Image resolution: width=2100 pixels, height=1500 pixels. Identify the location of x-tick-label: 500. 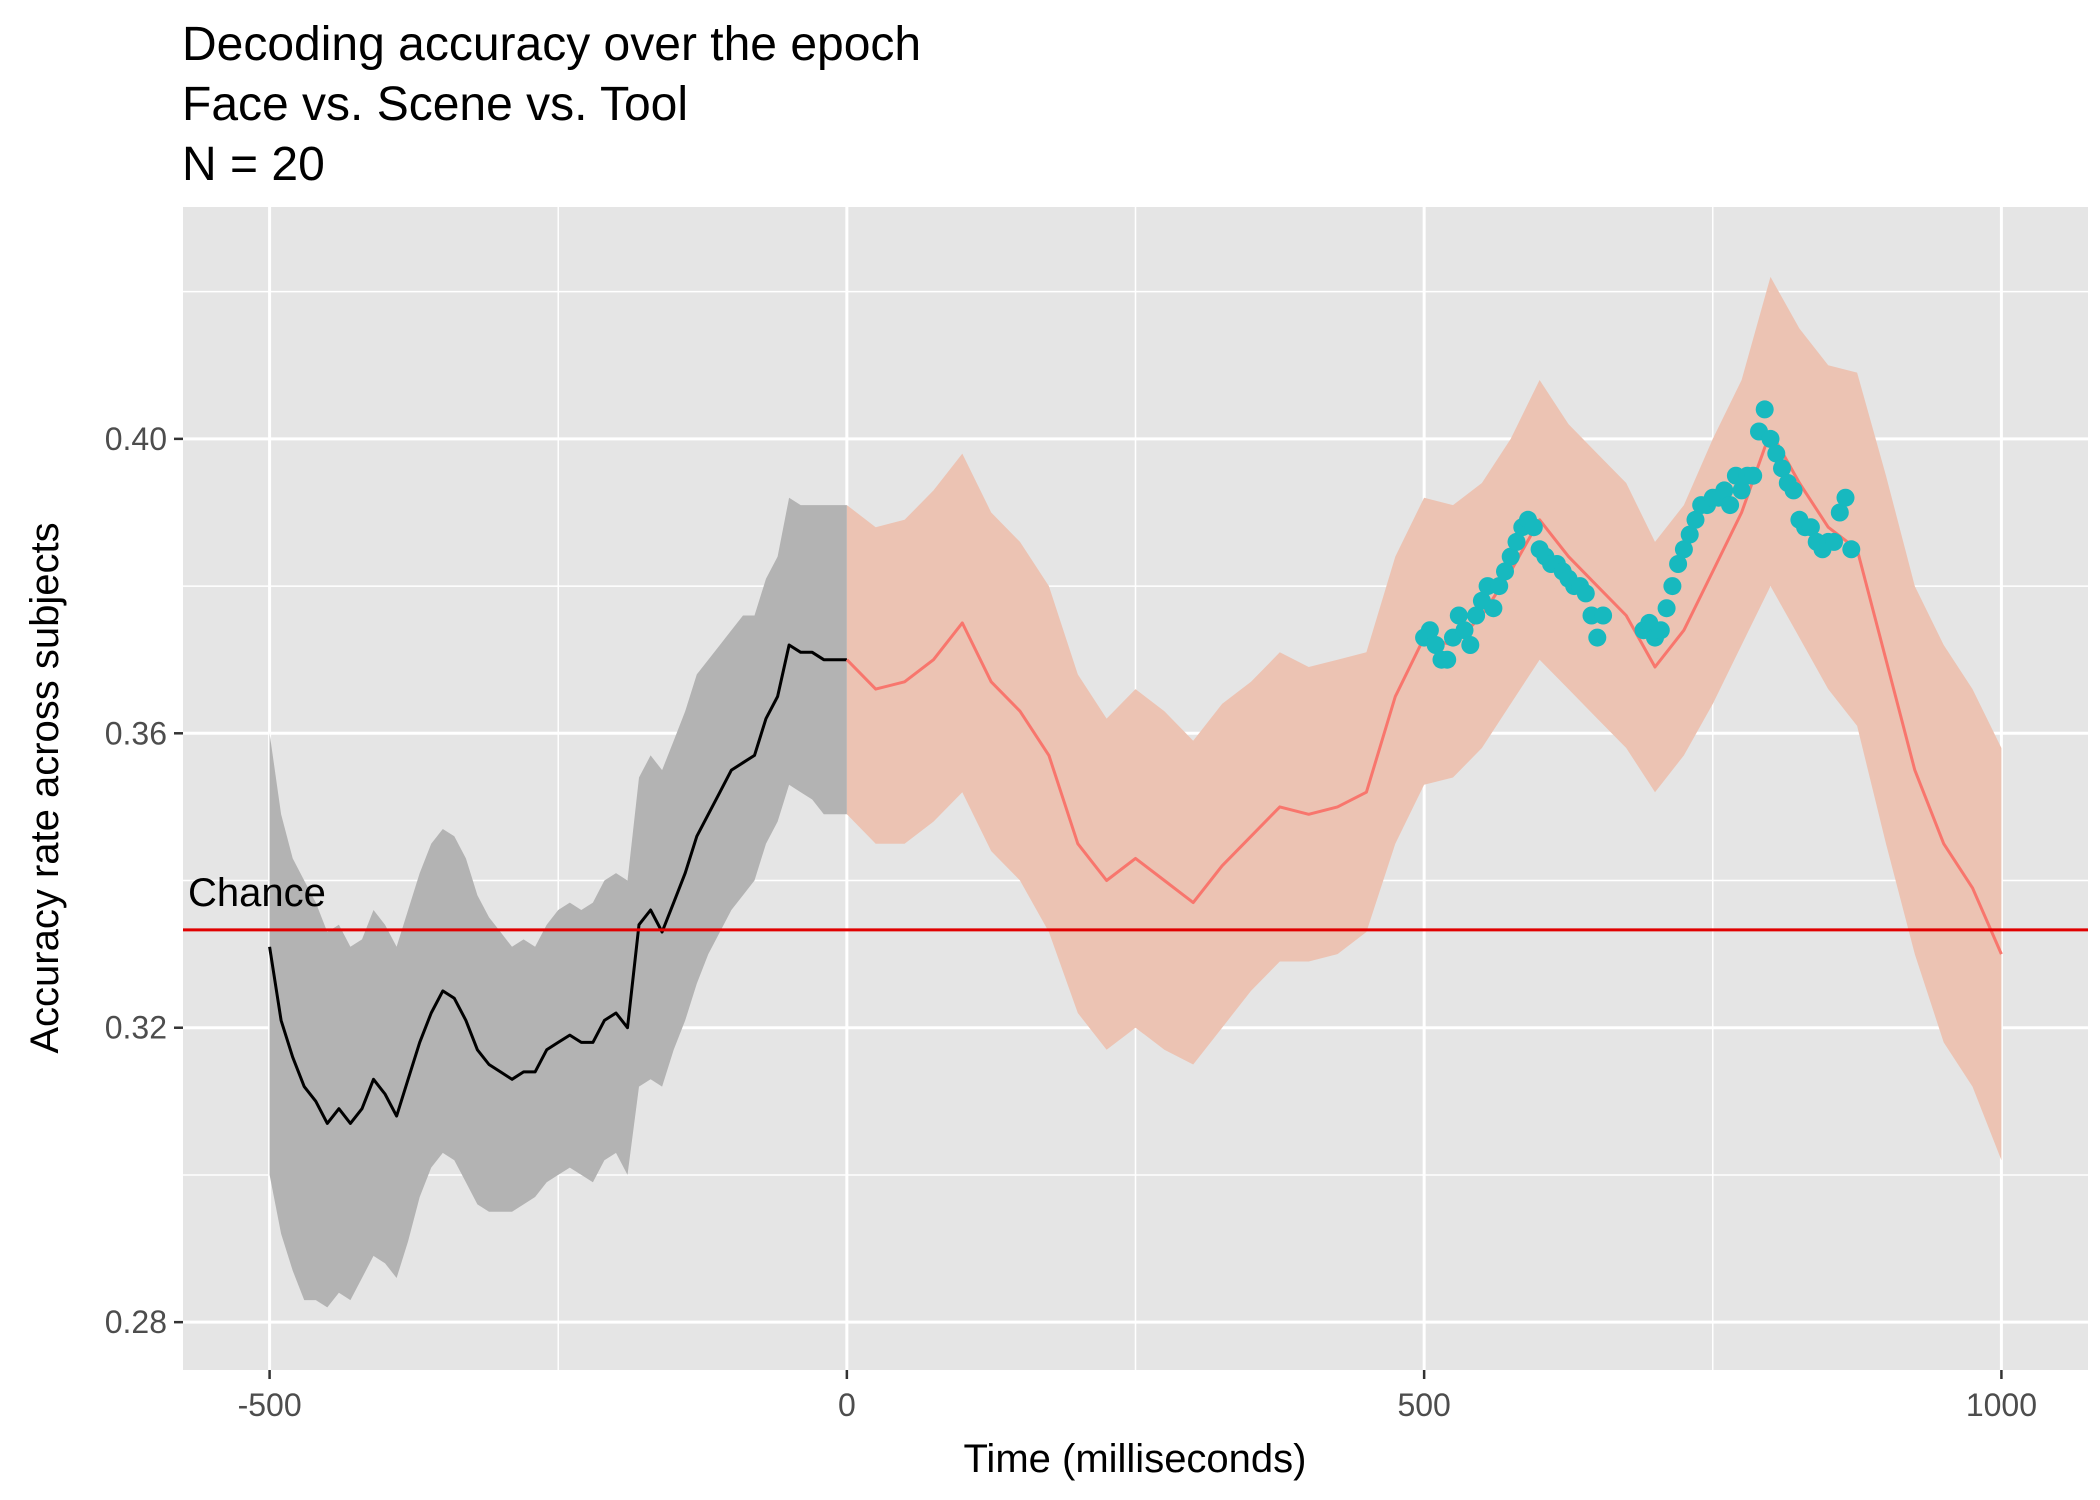
(1423, 1405).